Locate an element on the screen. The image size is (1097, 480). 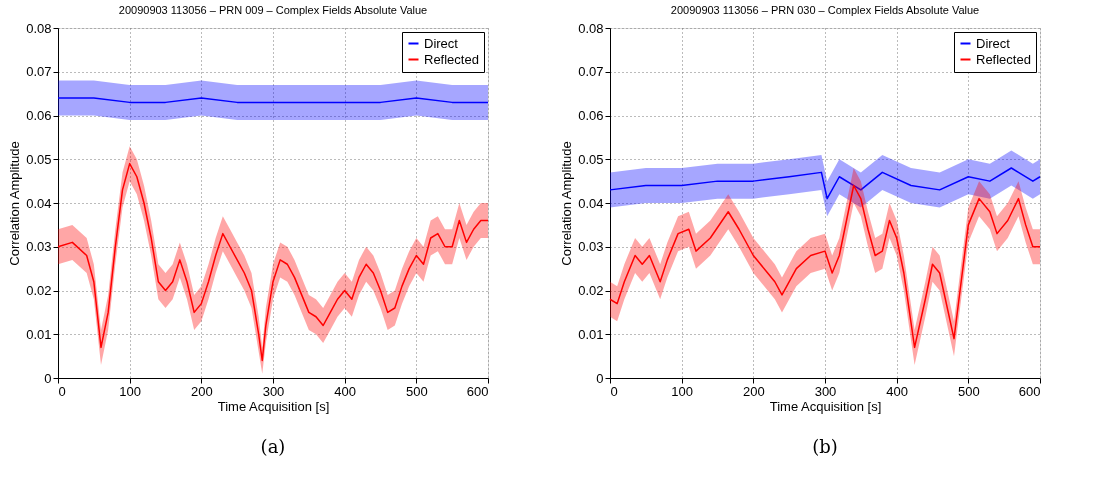
chart-title: 20090903 113056 – PRN 009 – Complex Fields Absolute Value is located at coordinates (273, 10).